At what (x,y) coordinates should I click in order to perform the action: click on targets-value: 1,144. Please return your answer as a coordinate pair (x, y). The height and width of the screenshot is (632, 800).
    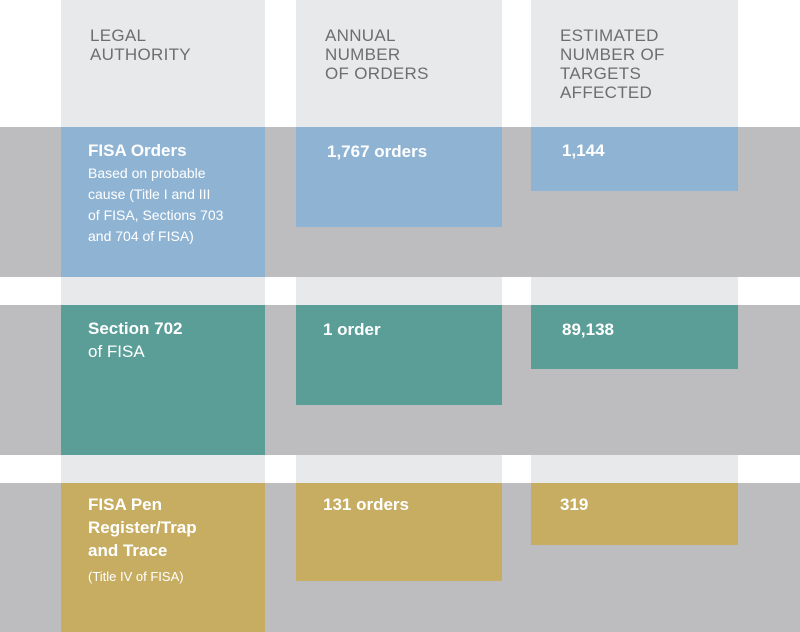
    Looking at the image, I should click on (583, 150).